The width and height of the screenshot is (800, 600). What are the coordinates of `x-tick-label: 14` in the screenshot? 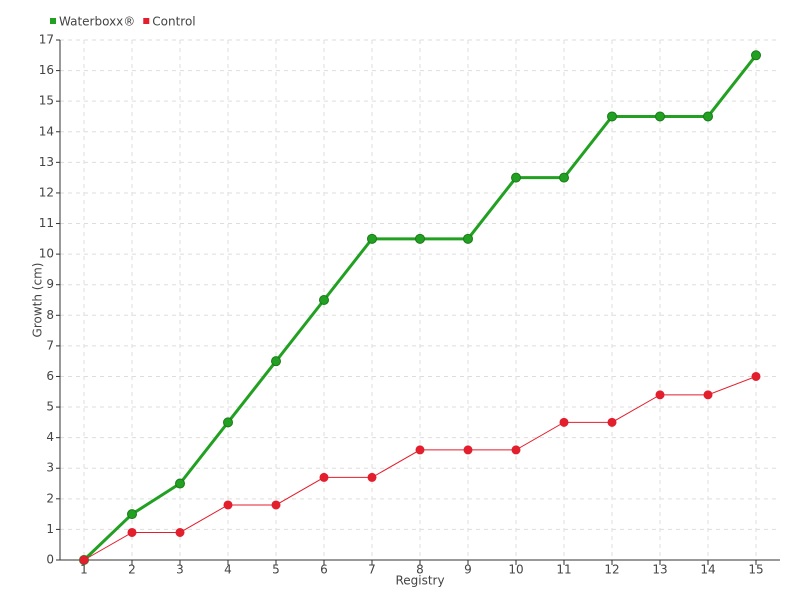 It's located at (707, 570).